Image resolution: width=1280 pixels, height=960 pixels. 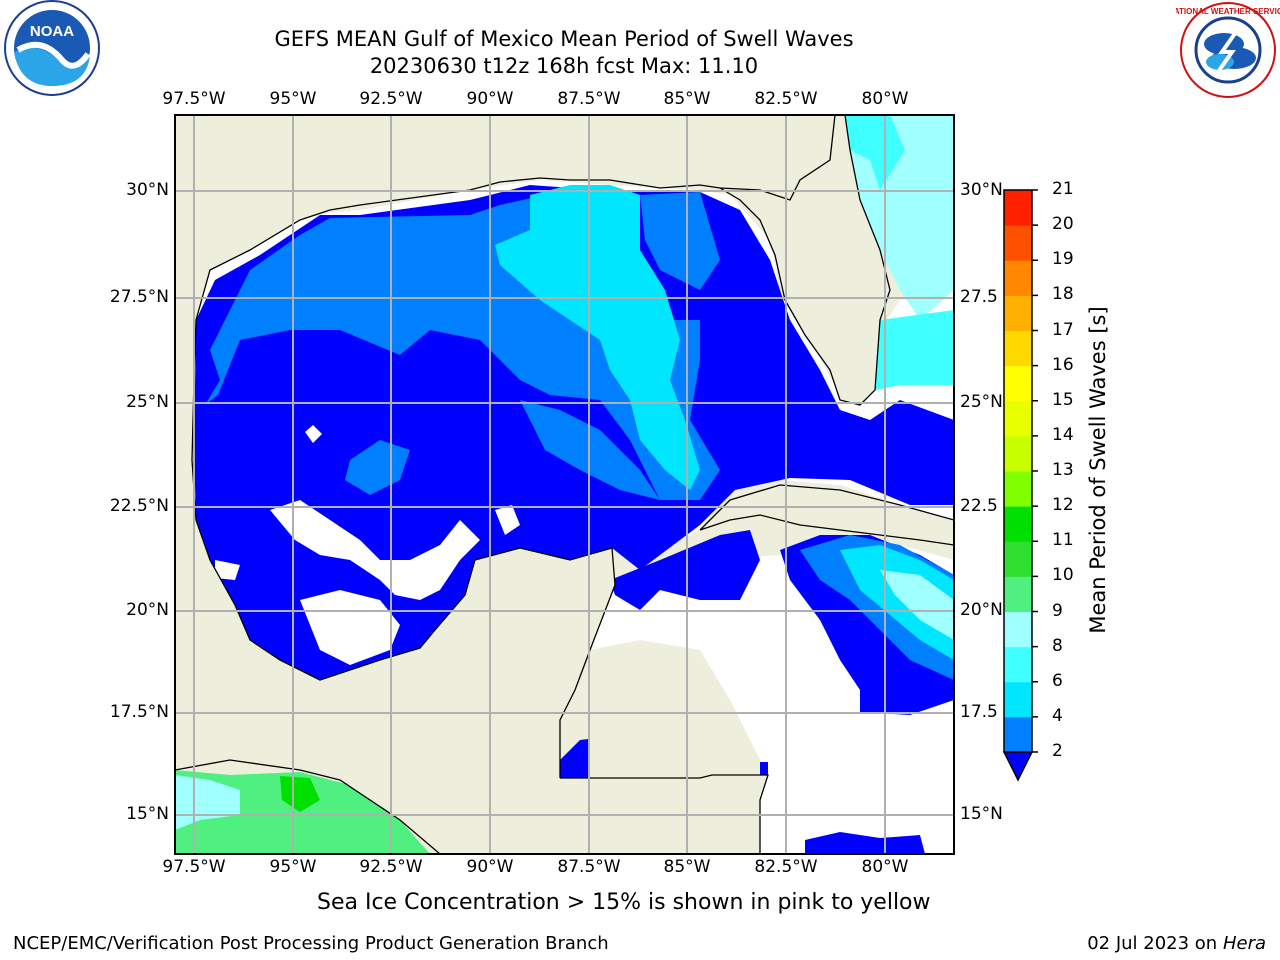 I want to click on footer-date-text: 02 Jul 2023 on, so click(x=1155, y=943).